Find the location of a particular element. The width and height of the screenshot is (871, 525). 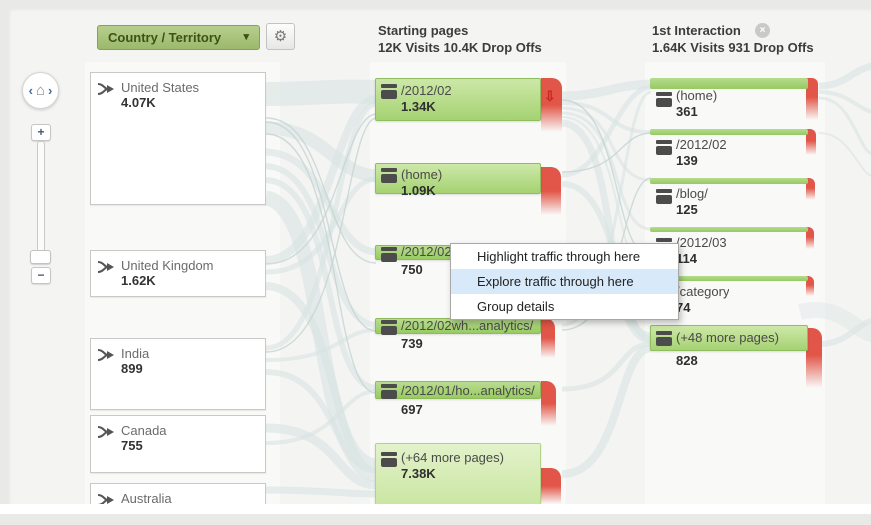

interaction-node-home is located at coordinates (729, 83).